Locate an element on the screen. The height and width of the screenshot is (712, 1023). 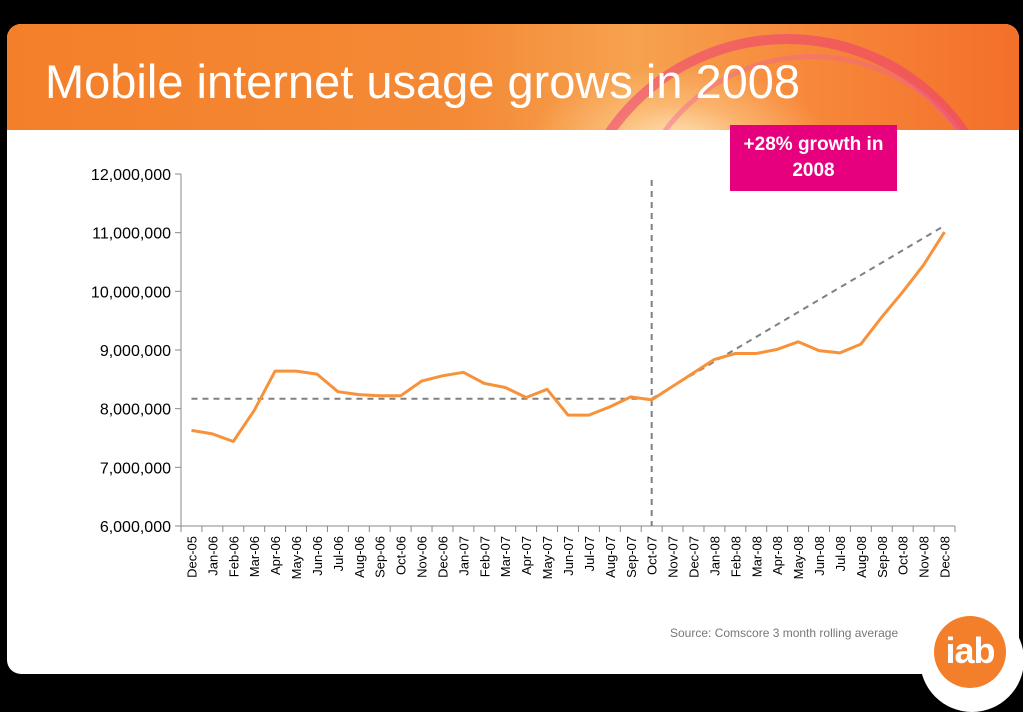
x-tick-label: Feb-07 is located at coordinates (484, 556).